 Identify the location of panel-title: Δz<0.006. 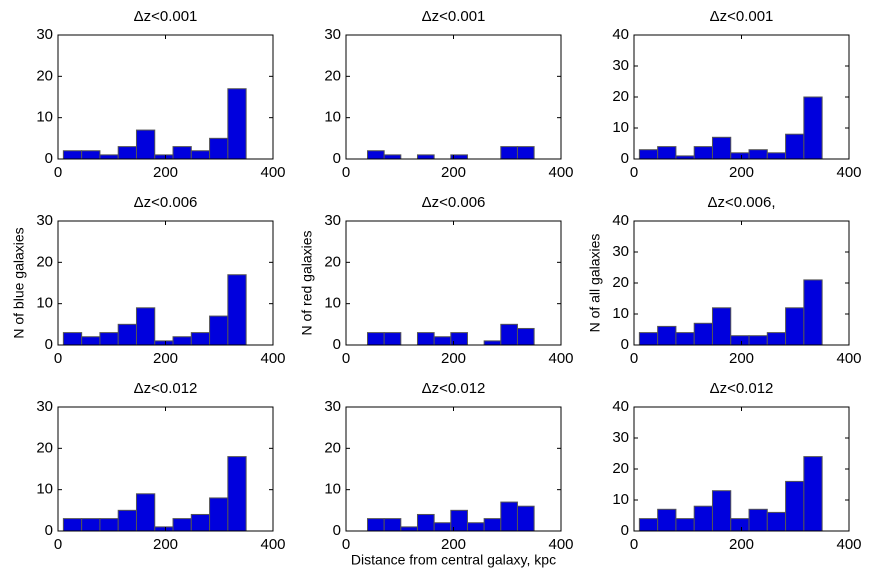
(166, 202).